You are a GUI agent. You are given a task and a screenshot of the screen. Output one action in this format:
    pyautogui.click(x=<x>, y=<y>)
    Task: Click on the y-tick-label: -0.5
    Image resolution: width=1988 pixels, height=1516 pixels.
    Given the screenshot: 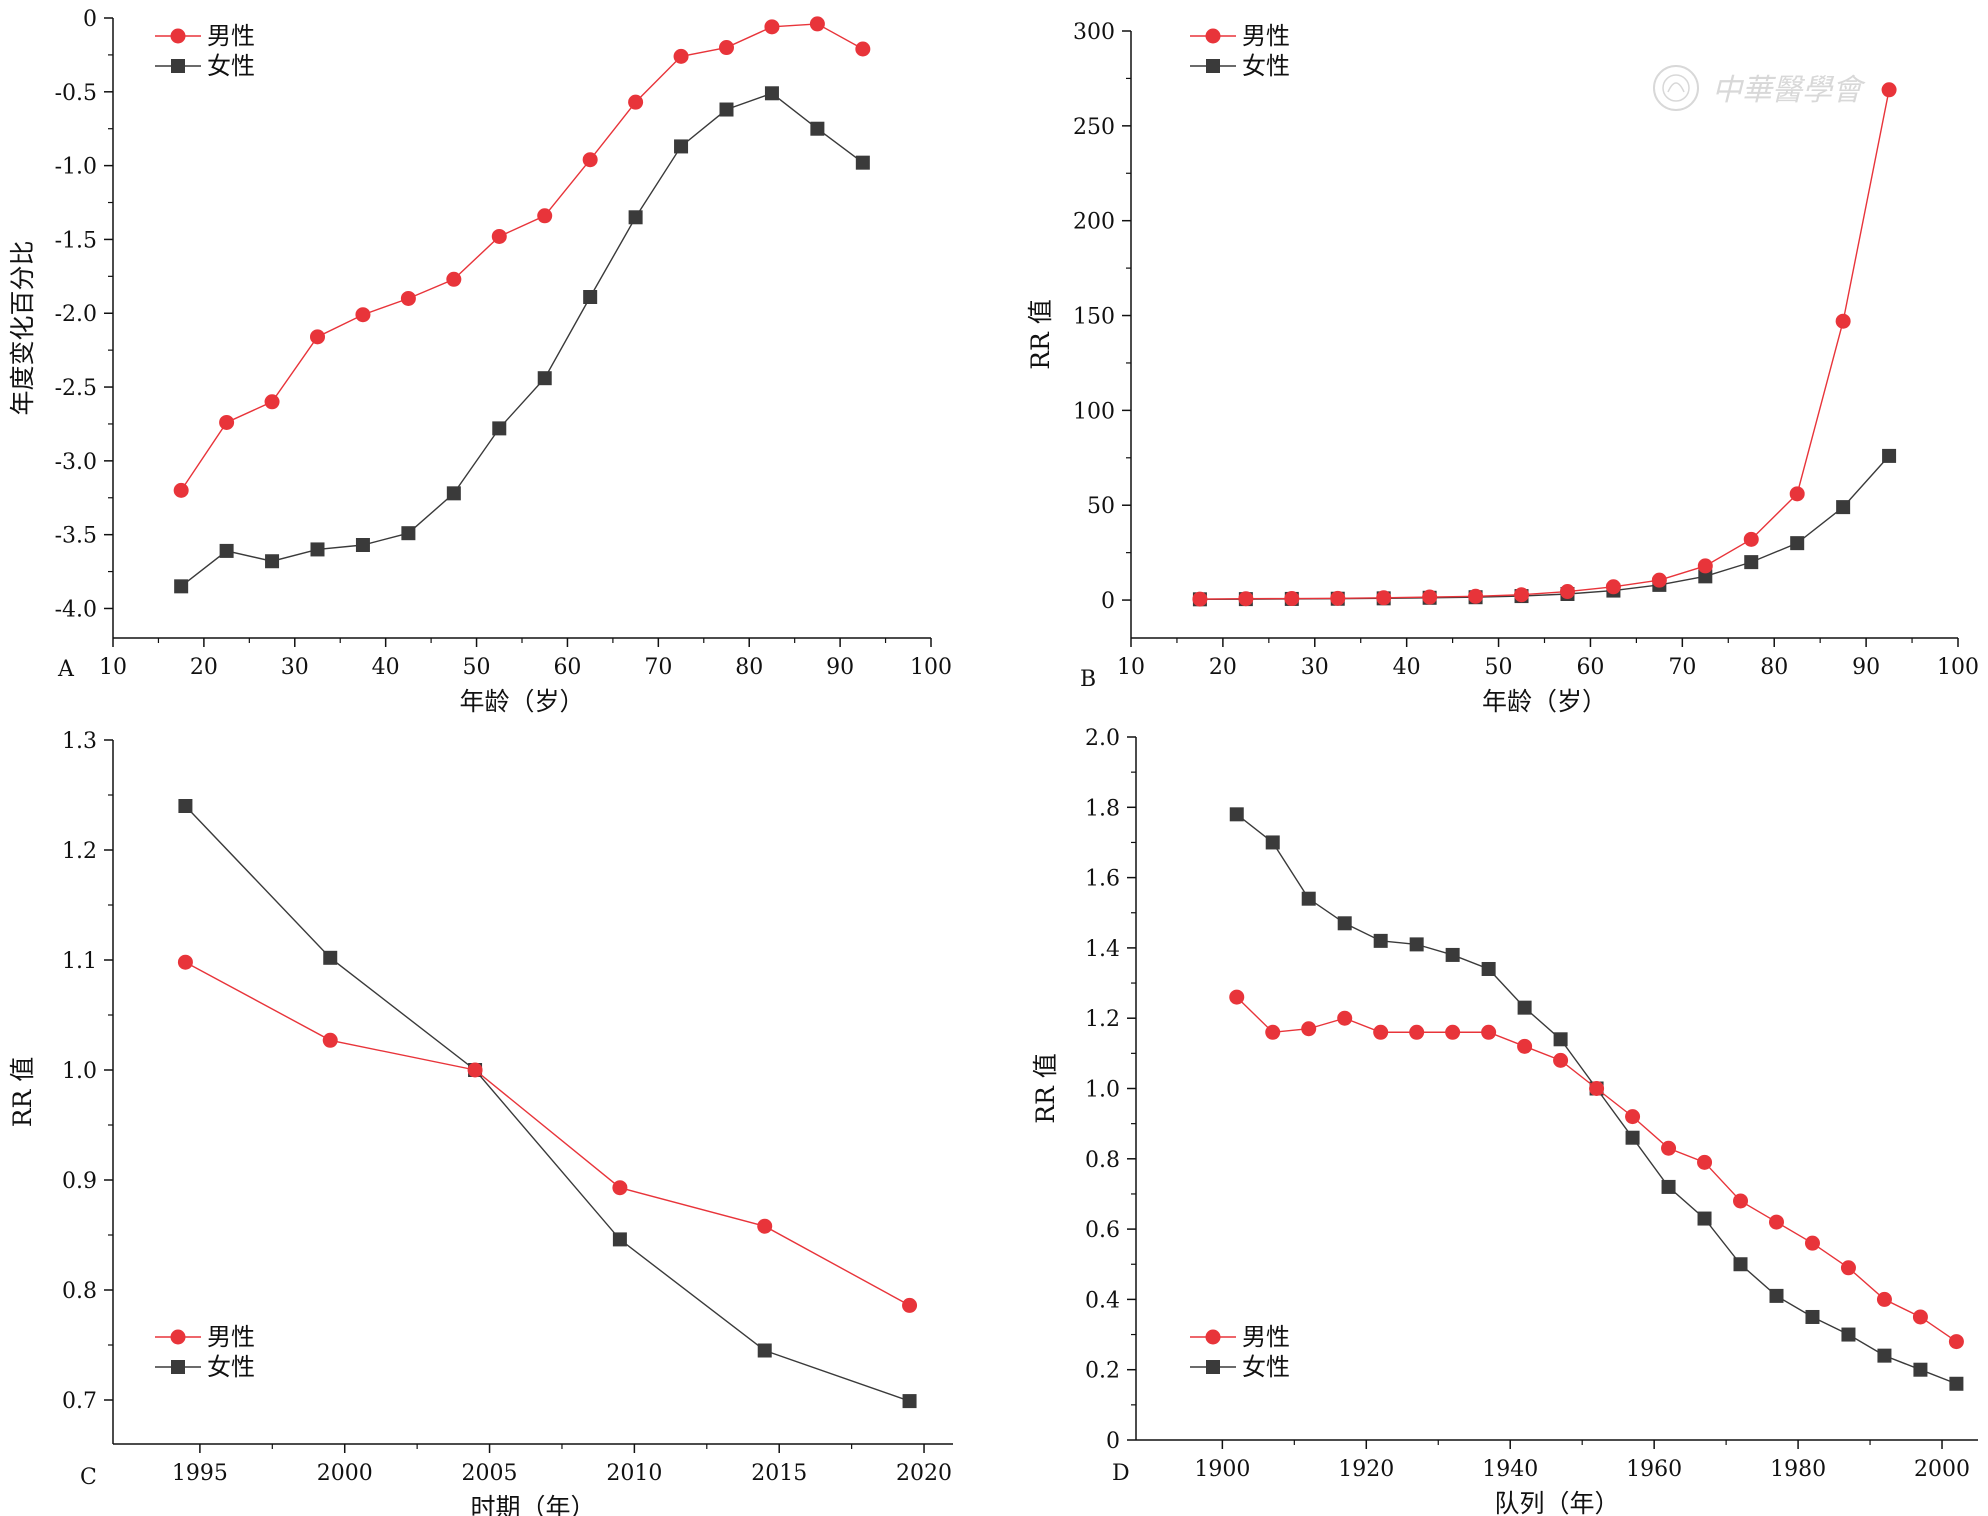 What is the action you would take?
    pyautogui.click(x=76, y=93)
    